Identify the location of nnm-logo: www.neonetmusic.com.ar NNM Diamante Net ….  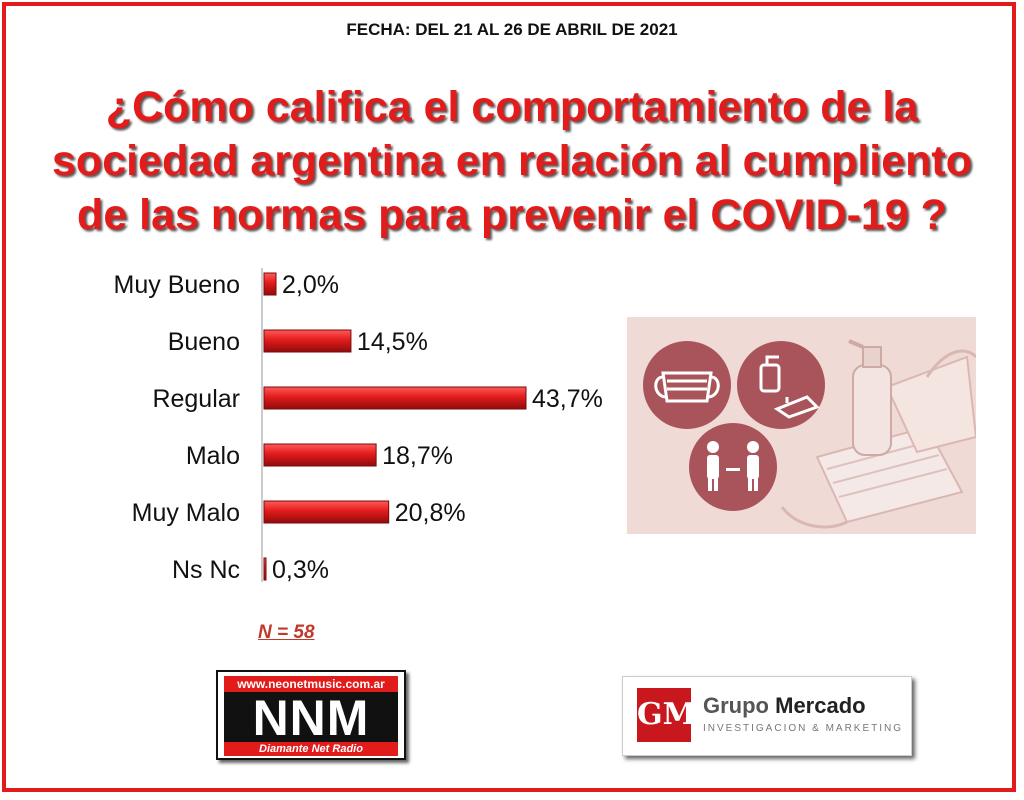
(311, 715).